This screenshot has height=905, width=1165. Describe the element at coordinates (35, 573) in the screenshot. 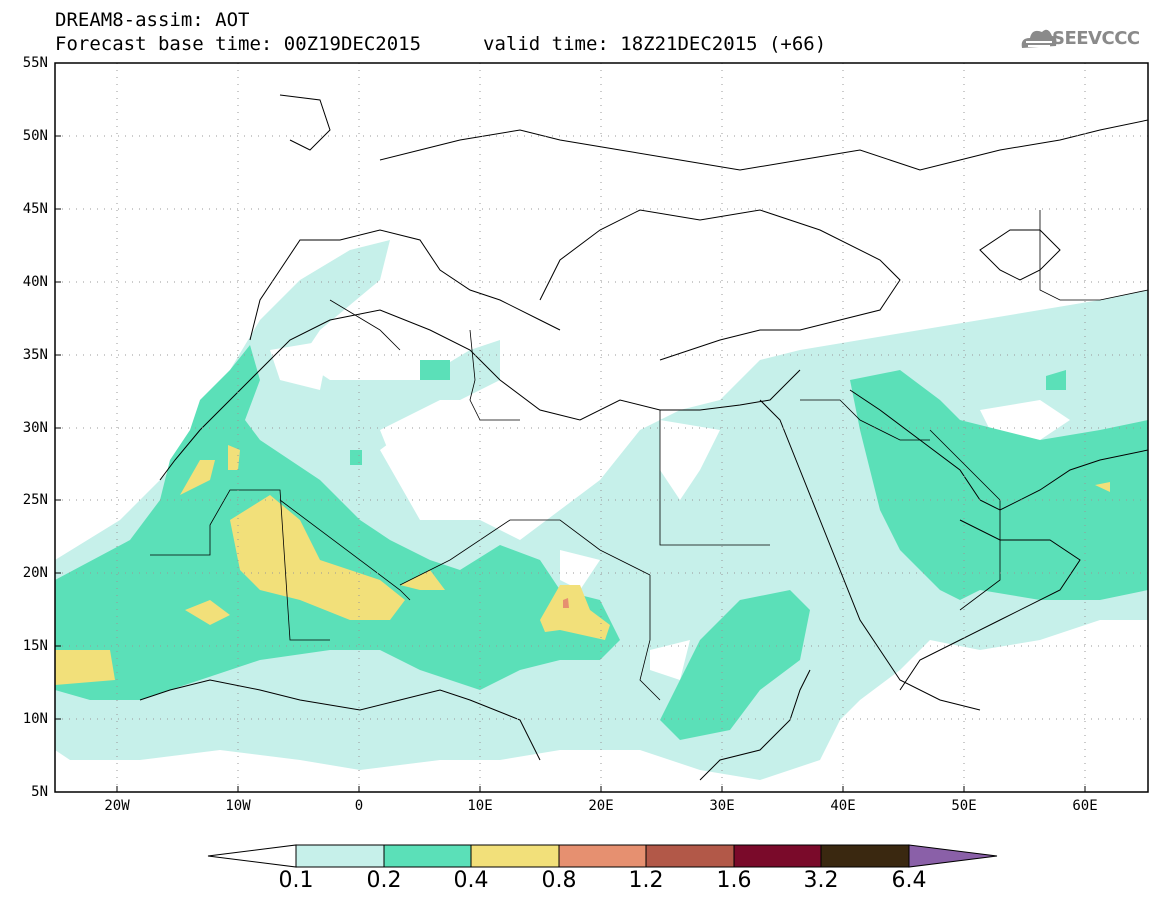

I see `lat-label-20n: 20N` at that location.